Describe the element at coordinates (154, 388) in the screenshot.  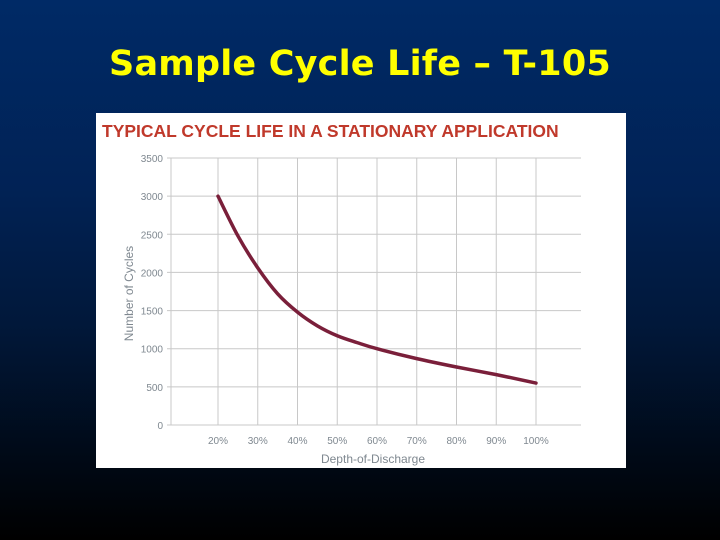
I see `y-tick-label: 500` at that location.